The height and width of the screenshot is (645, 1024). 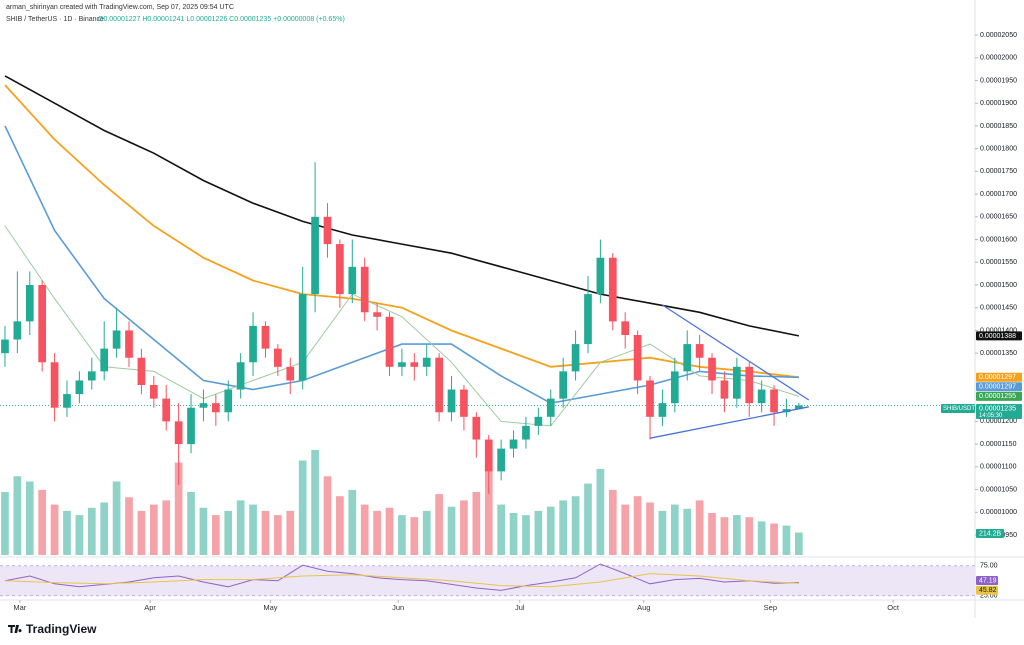 I want to click on price-tag: 0.00001255, so click(x=997, y=396).